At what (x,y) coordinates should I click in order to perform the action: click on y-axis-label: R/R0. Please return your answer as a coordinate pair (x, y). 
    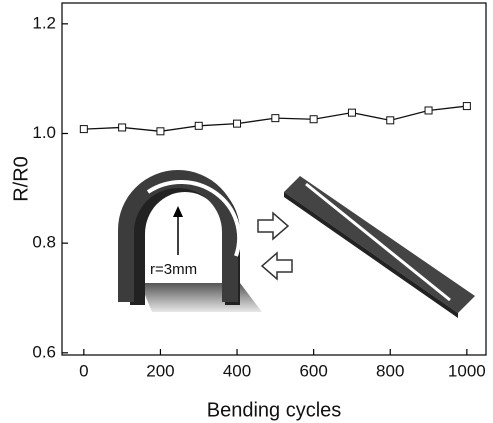
    Looking at the image, I should click on (21, 179).